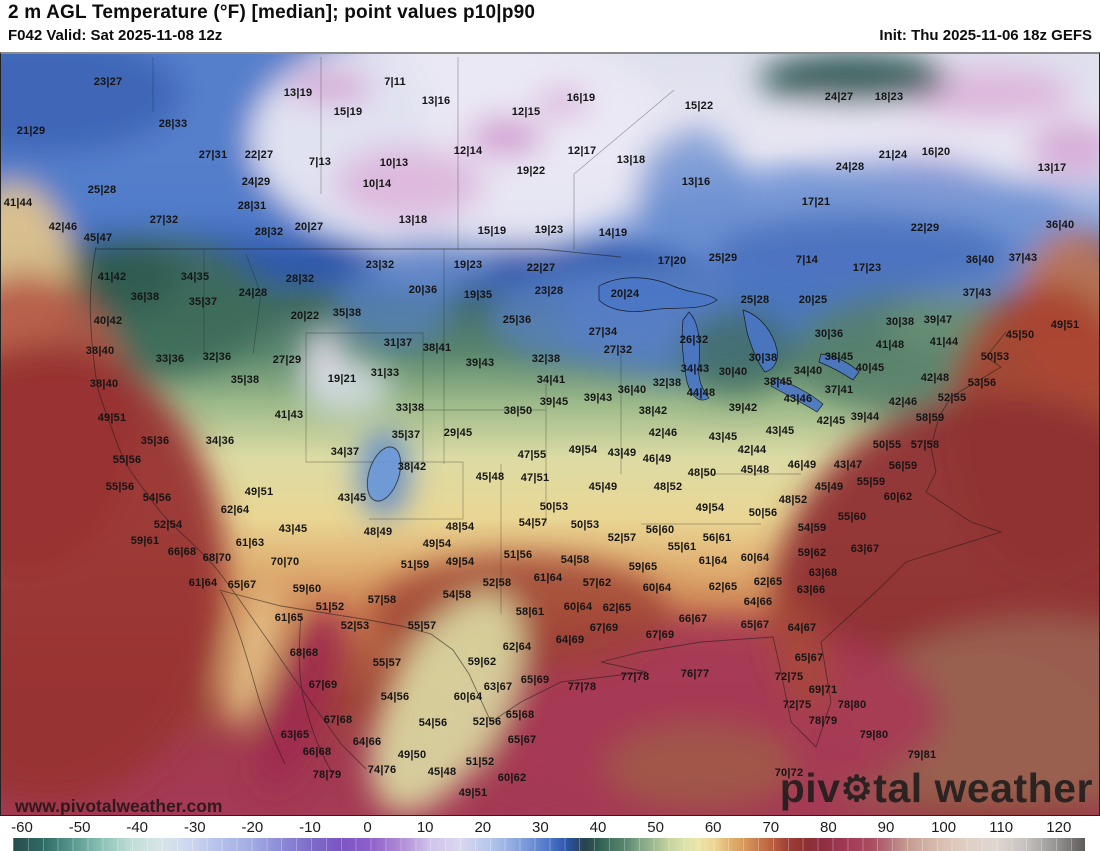 The image size is (1100, 851). I want to click on point-value-label: 30|38, so click(763, 358).